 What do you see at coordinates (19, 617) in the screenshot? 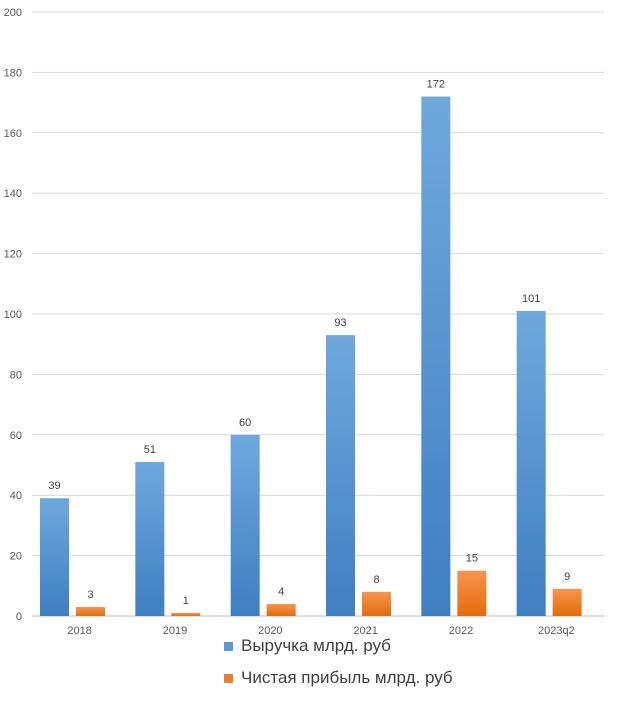
I see `y-tick-label: 0` at bounding box center [19, 617].